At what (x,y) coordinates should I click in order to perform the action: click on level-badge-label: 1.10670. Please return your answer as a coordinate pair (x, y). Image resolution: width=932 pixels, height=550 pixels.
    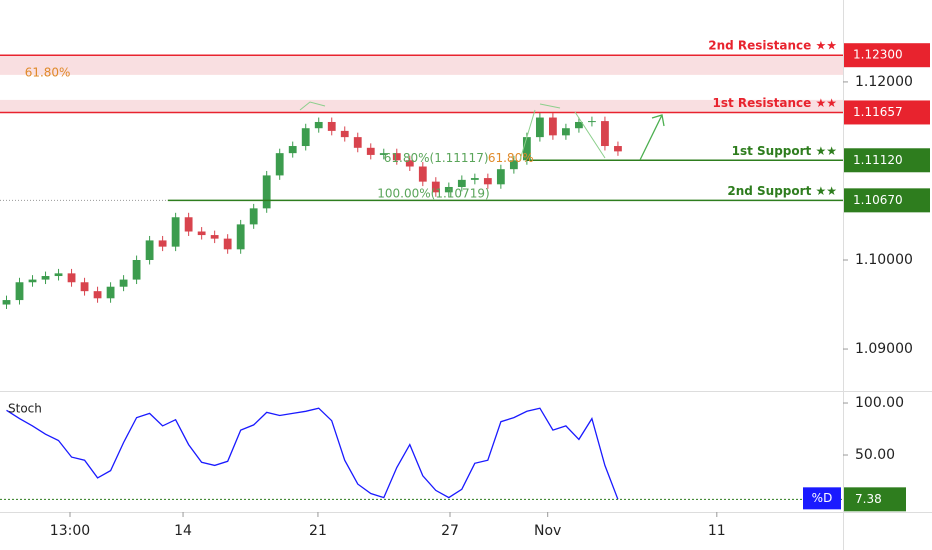
    Looking at the image, I should click on (878, 200).